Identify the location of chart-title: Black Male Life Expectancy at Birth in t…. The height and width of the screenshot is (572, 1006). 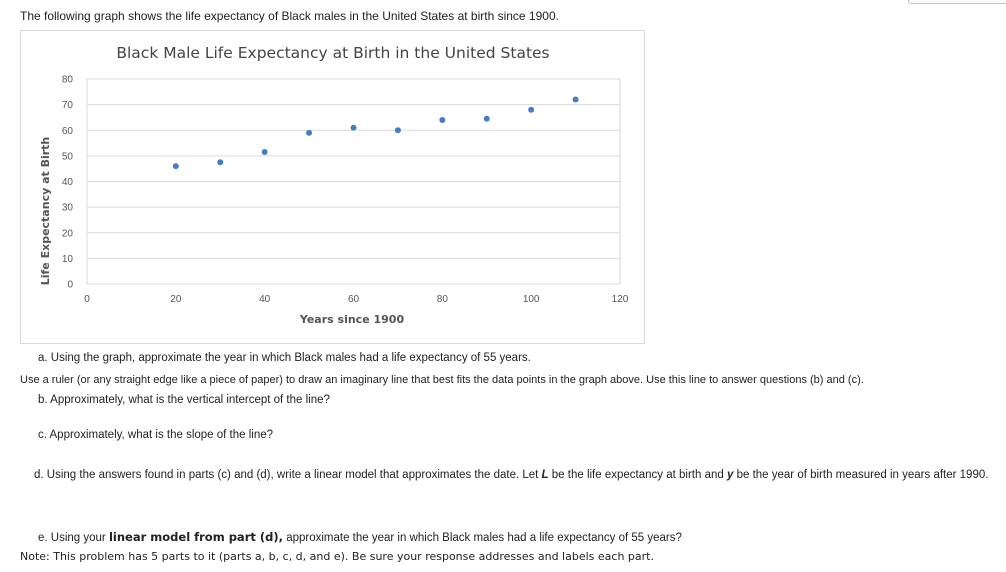
(332, 53).